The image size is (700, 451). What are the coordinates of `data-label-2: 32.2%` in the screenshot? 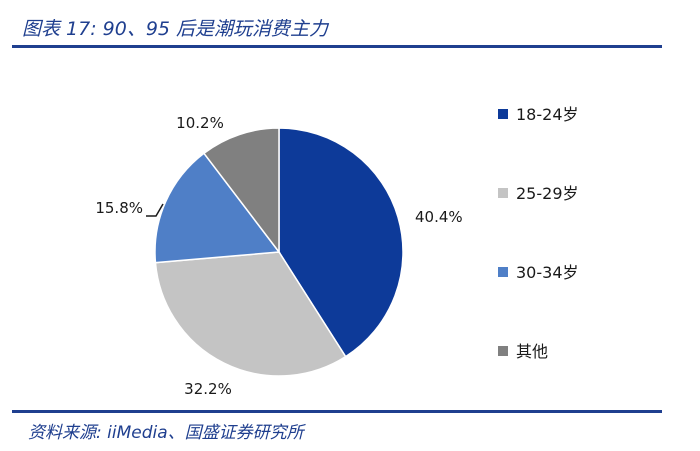 It's located at (208, 389).